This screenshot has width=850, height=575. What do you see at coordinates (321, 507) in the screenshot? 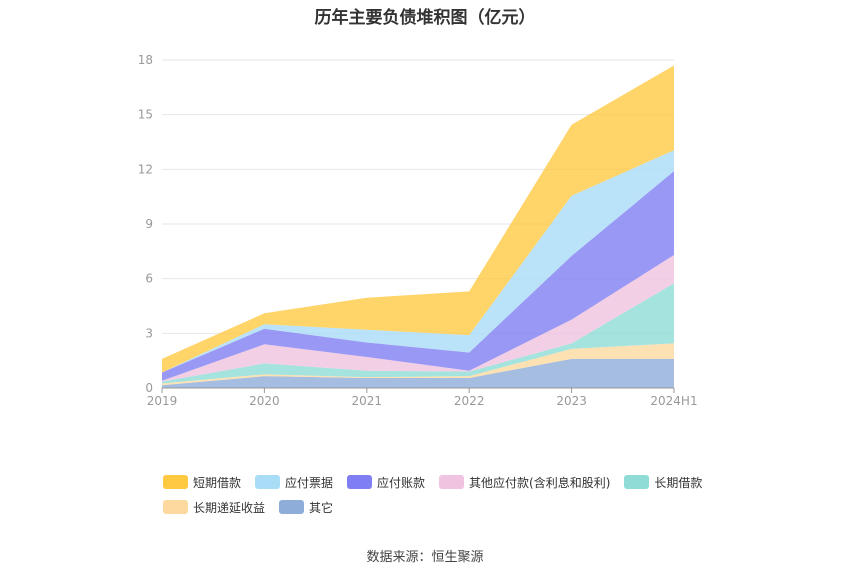
I see `legend-label: 其它` at bounding box center [321, 507].